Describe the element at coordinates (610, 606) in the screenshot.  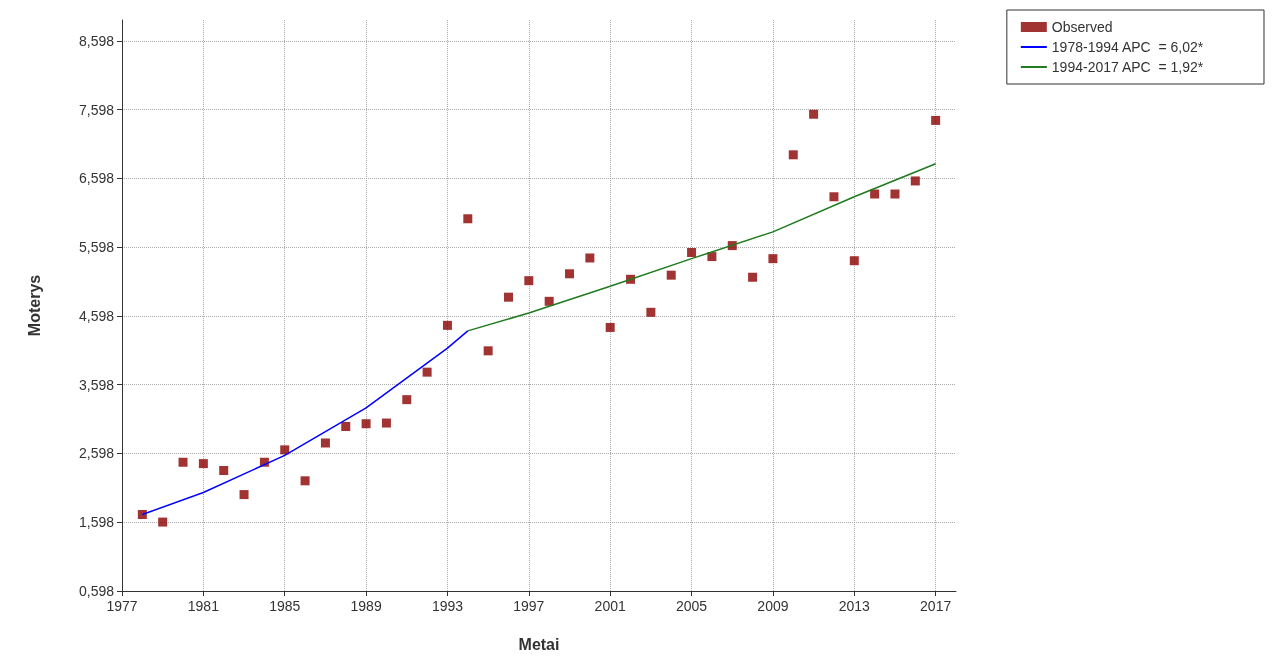
I see `x-tick-label: 2001` at that location.